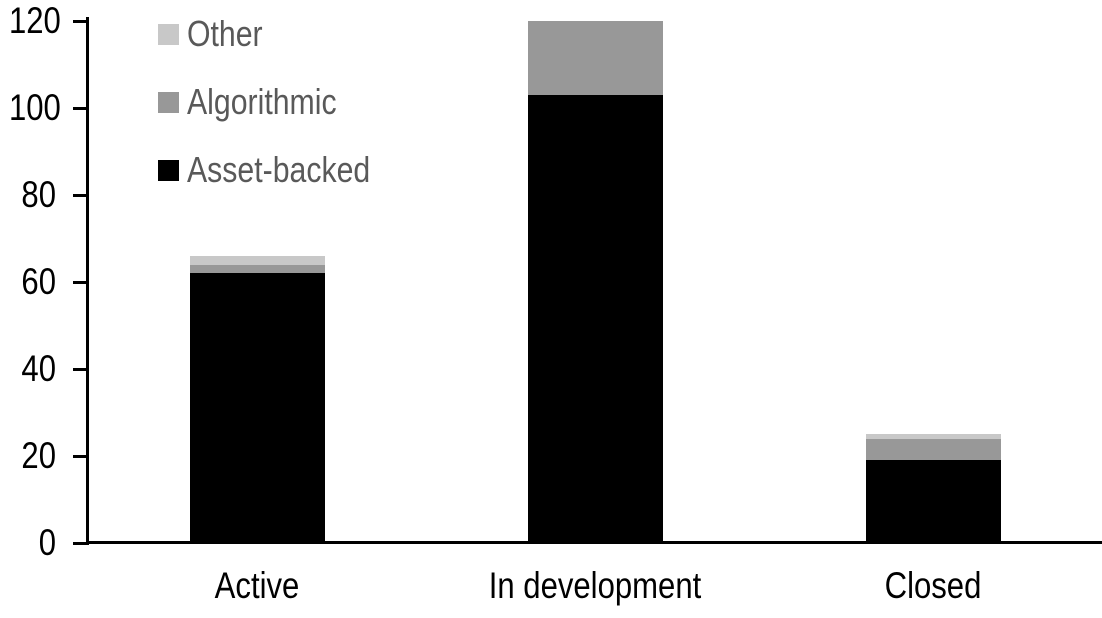 The height and width of the screenshot is (618, 1102). What do you see at coordinates (281, 34) in the screenshot?
I see `legend-item-other: Other` at bounding box center [281, 34].